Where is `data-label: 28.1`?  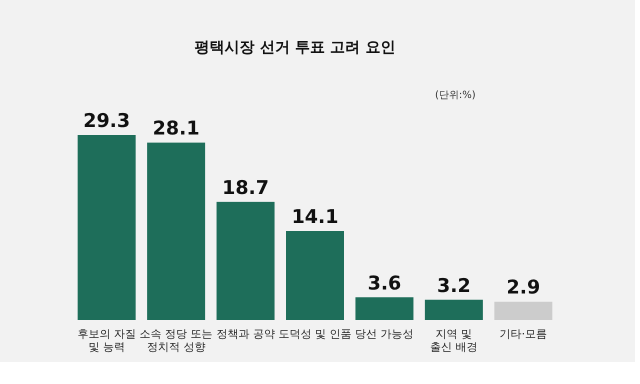
data-label: 28.1 is located at coordinates (176, 129).